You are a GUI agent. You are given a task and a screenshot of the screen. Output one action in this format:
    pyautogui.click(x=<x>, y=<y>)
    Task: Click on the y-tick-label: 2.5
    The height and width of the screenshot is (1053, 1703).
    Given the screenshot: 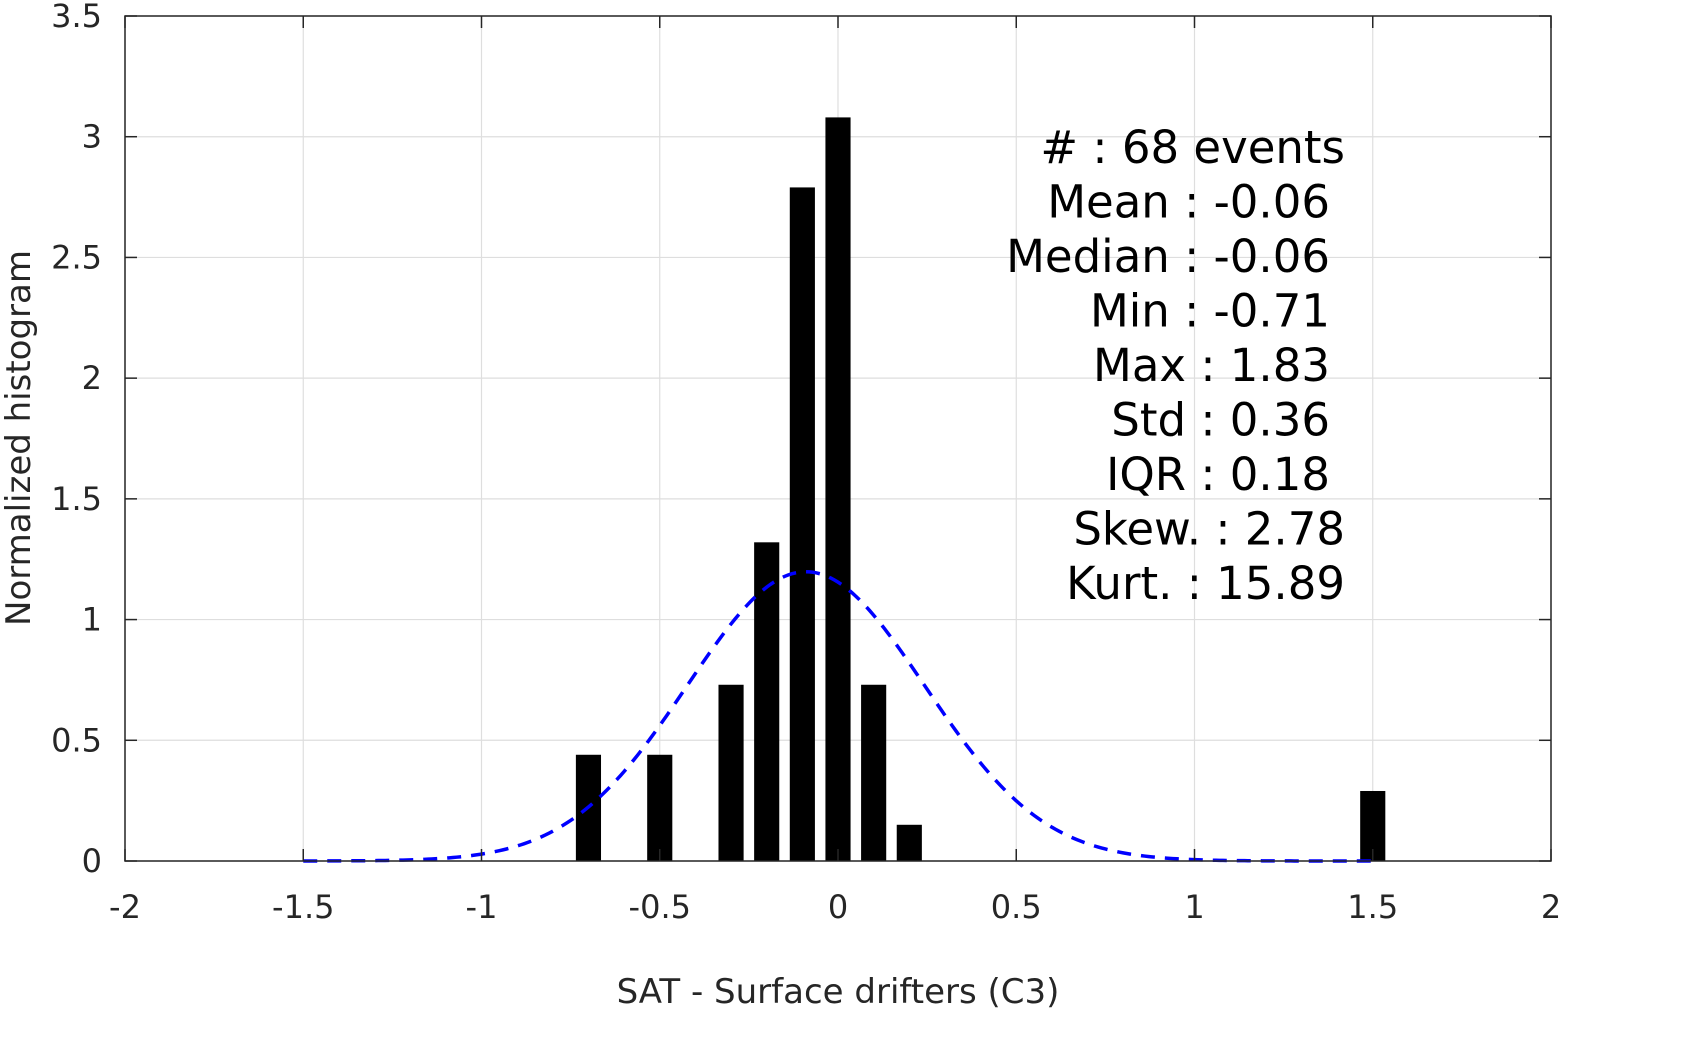 What is the action you would take?
    pyautogui.click(x=76, y=257)
    